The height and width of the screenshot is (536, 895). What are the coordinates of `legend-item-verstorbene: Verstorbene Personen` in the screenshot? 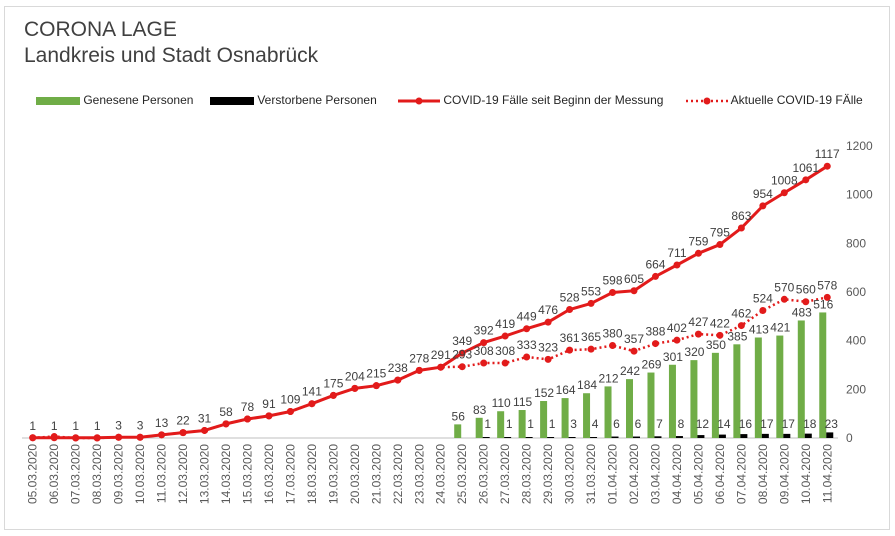 It's located at (293, 100).